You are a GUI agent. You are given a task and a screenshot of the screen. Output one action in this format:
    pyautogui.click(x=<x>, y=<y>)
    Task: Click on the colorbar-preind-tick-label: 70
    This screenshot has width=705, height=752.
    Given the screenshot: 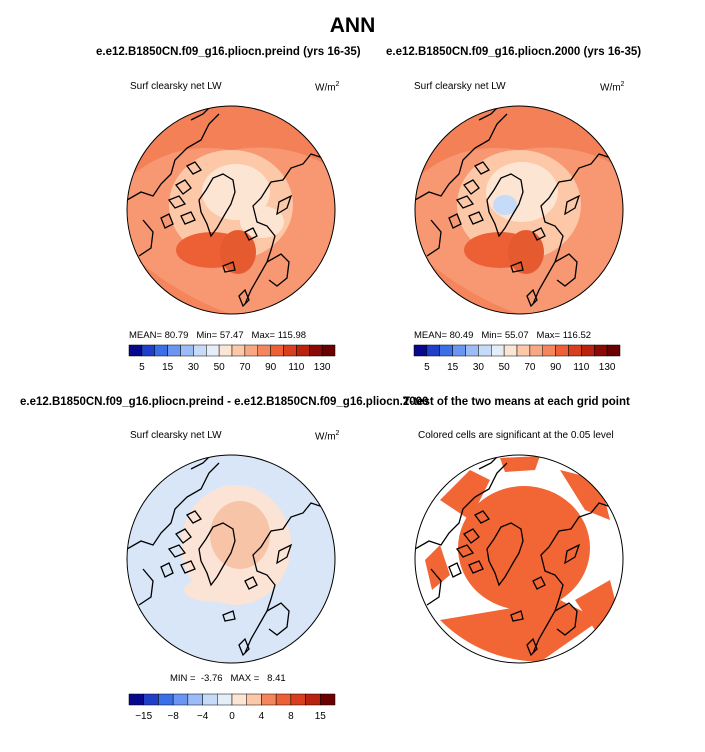 What is the action you would take?
    pyautogui.click(x=245, y=367)
    